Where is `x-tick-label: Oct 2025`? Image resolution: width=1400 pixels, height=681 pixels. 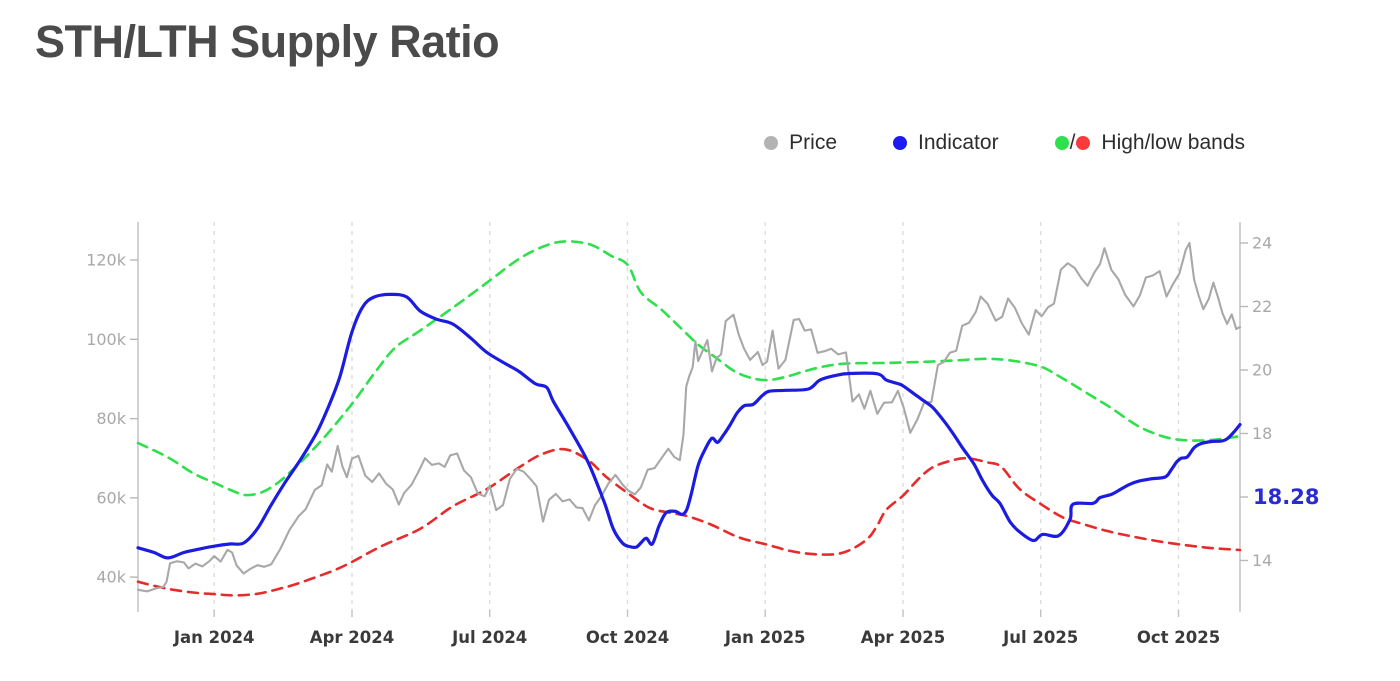
x-tick-label: Oct 2025 is located at coordinates (1178, 637).